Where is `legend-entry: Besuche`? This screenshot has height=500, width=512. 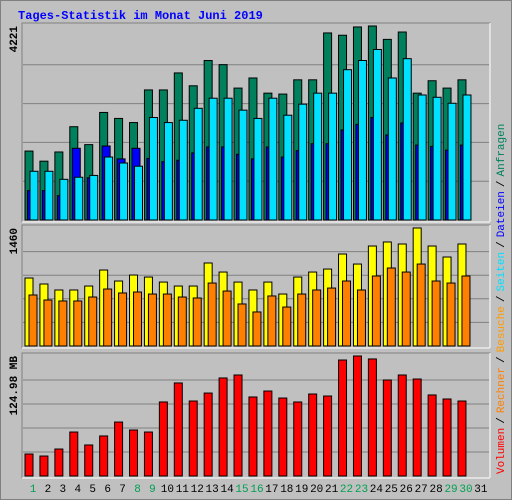 legend-entry: Besuche is located at coordinates (502, 329).